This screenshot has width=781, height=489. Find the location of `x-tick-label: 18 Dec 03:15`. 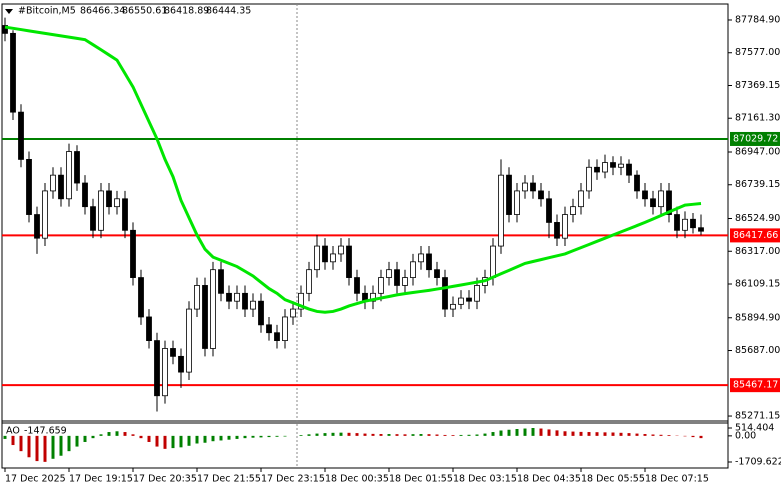

x-tick-label: 18 Dec 03:15 is located at coordinates (485, 479).